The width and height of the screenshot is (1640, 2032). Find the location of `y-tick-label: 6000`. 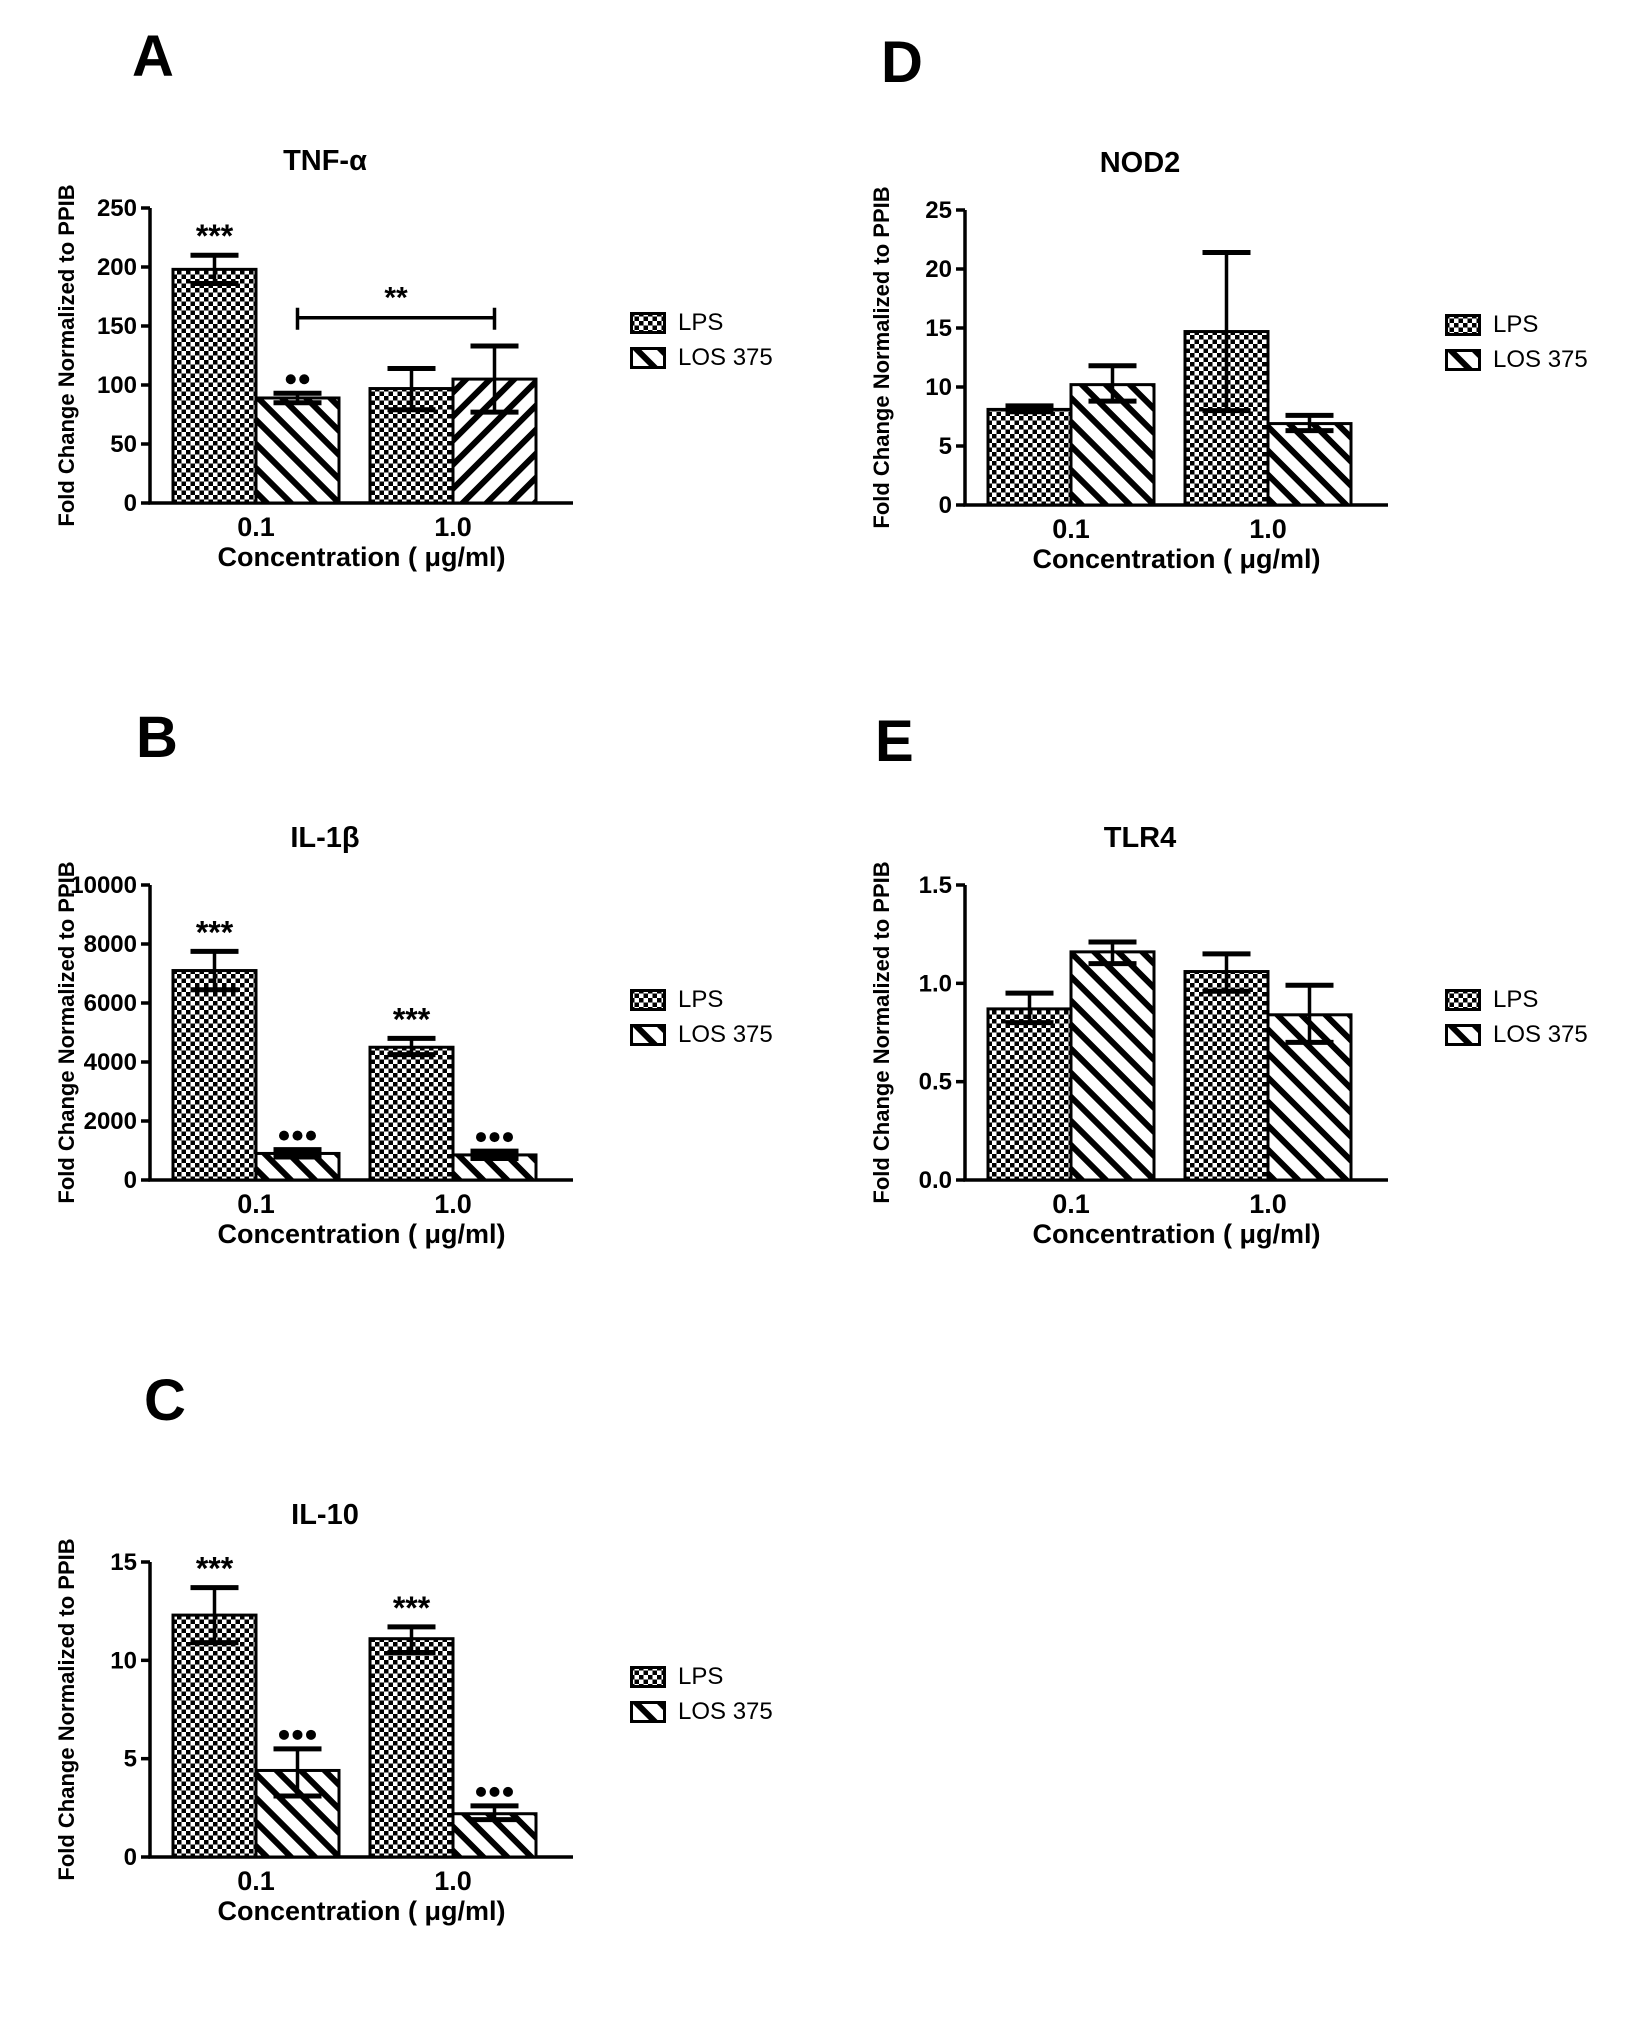

y-tick-label: 6000 is located at coordinates (110, 1003).